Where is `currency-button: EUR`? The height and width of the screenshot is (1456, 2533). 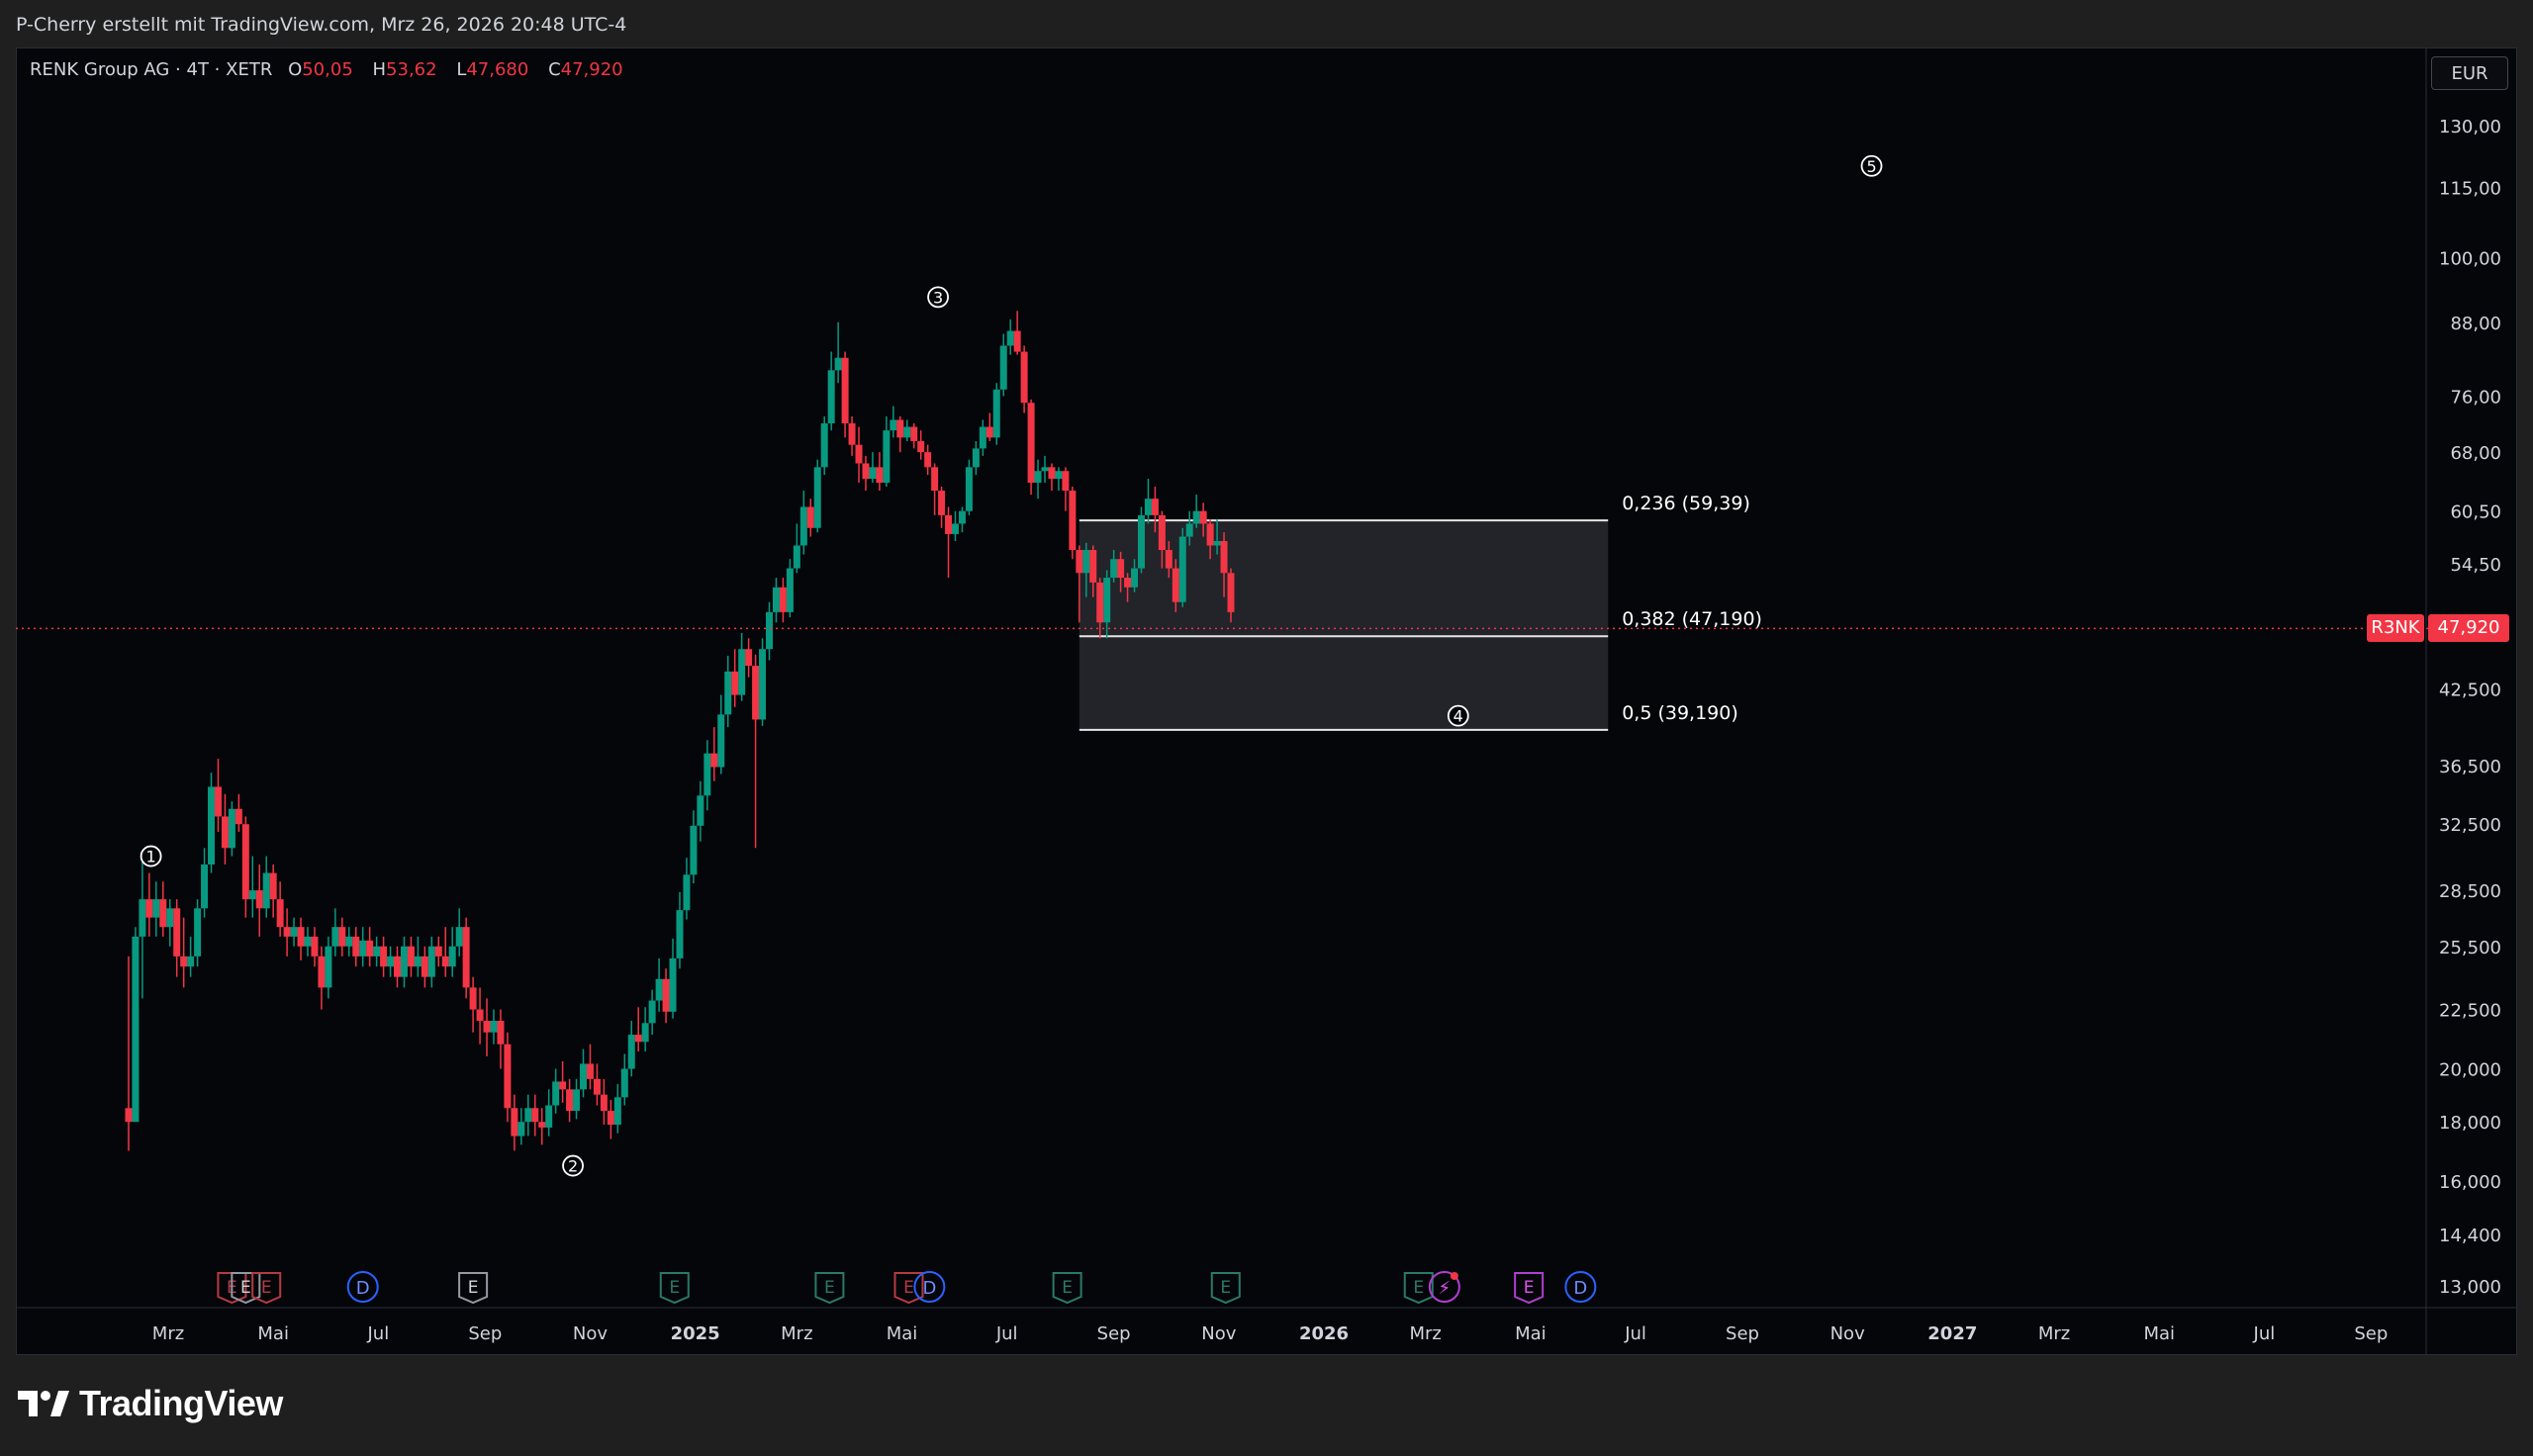 currency-button: EUR is located at coordinates (2469, 73).